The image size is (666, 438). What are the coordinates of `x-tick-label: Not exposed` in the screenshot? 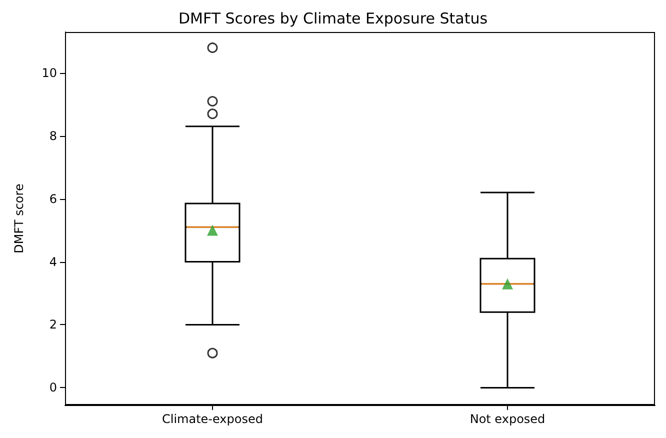 It's located at (508, 419).